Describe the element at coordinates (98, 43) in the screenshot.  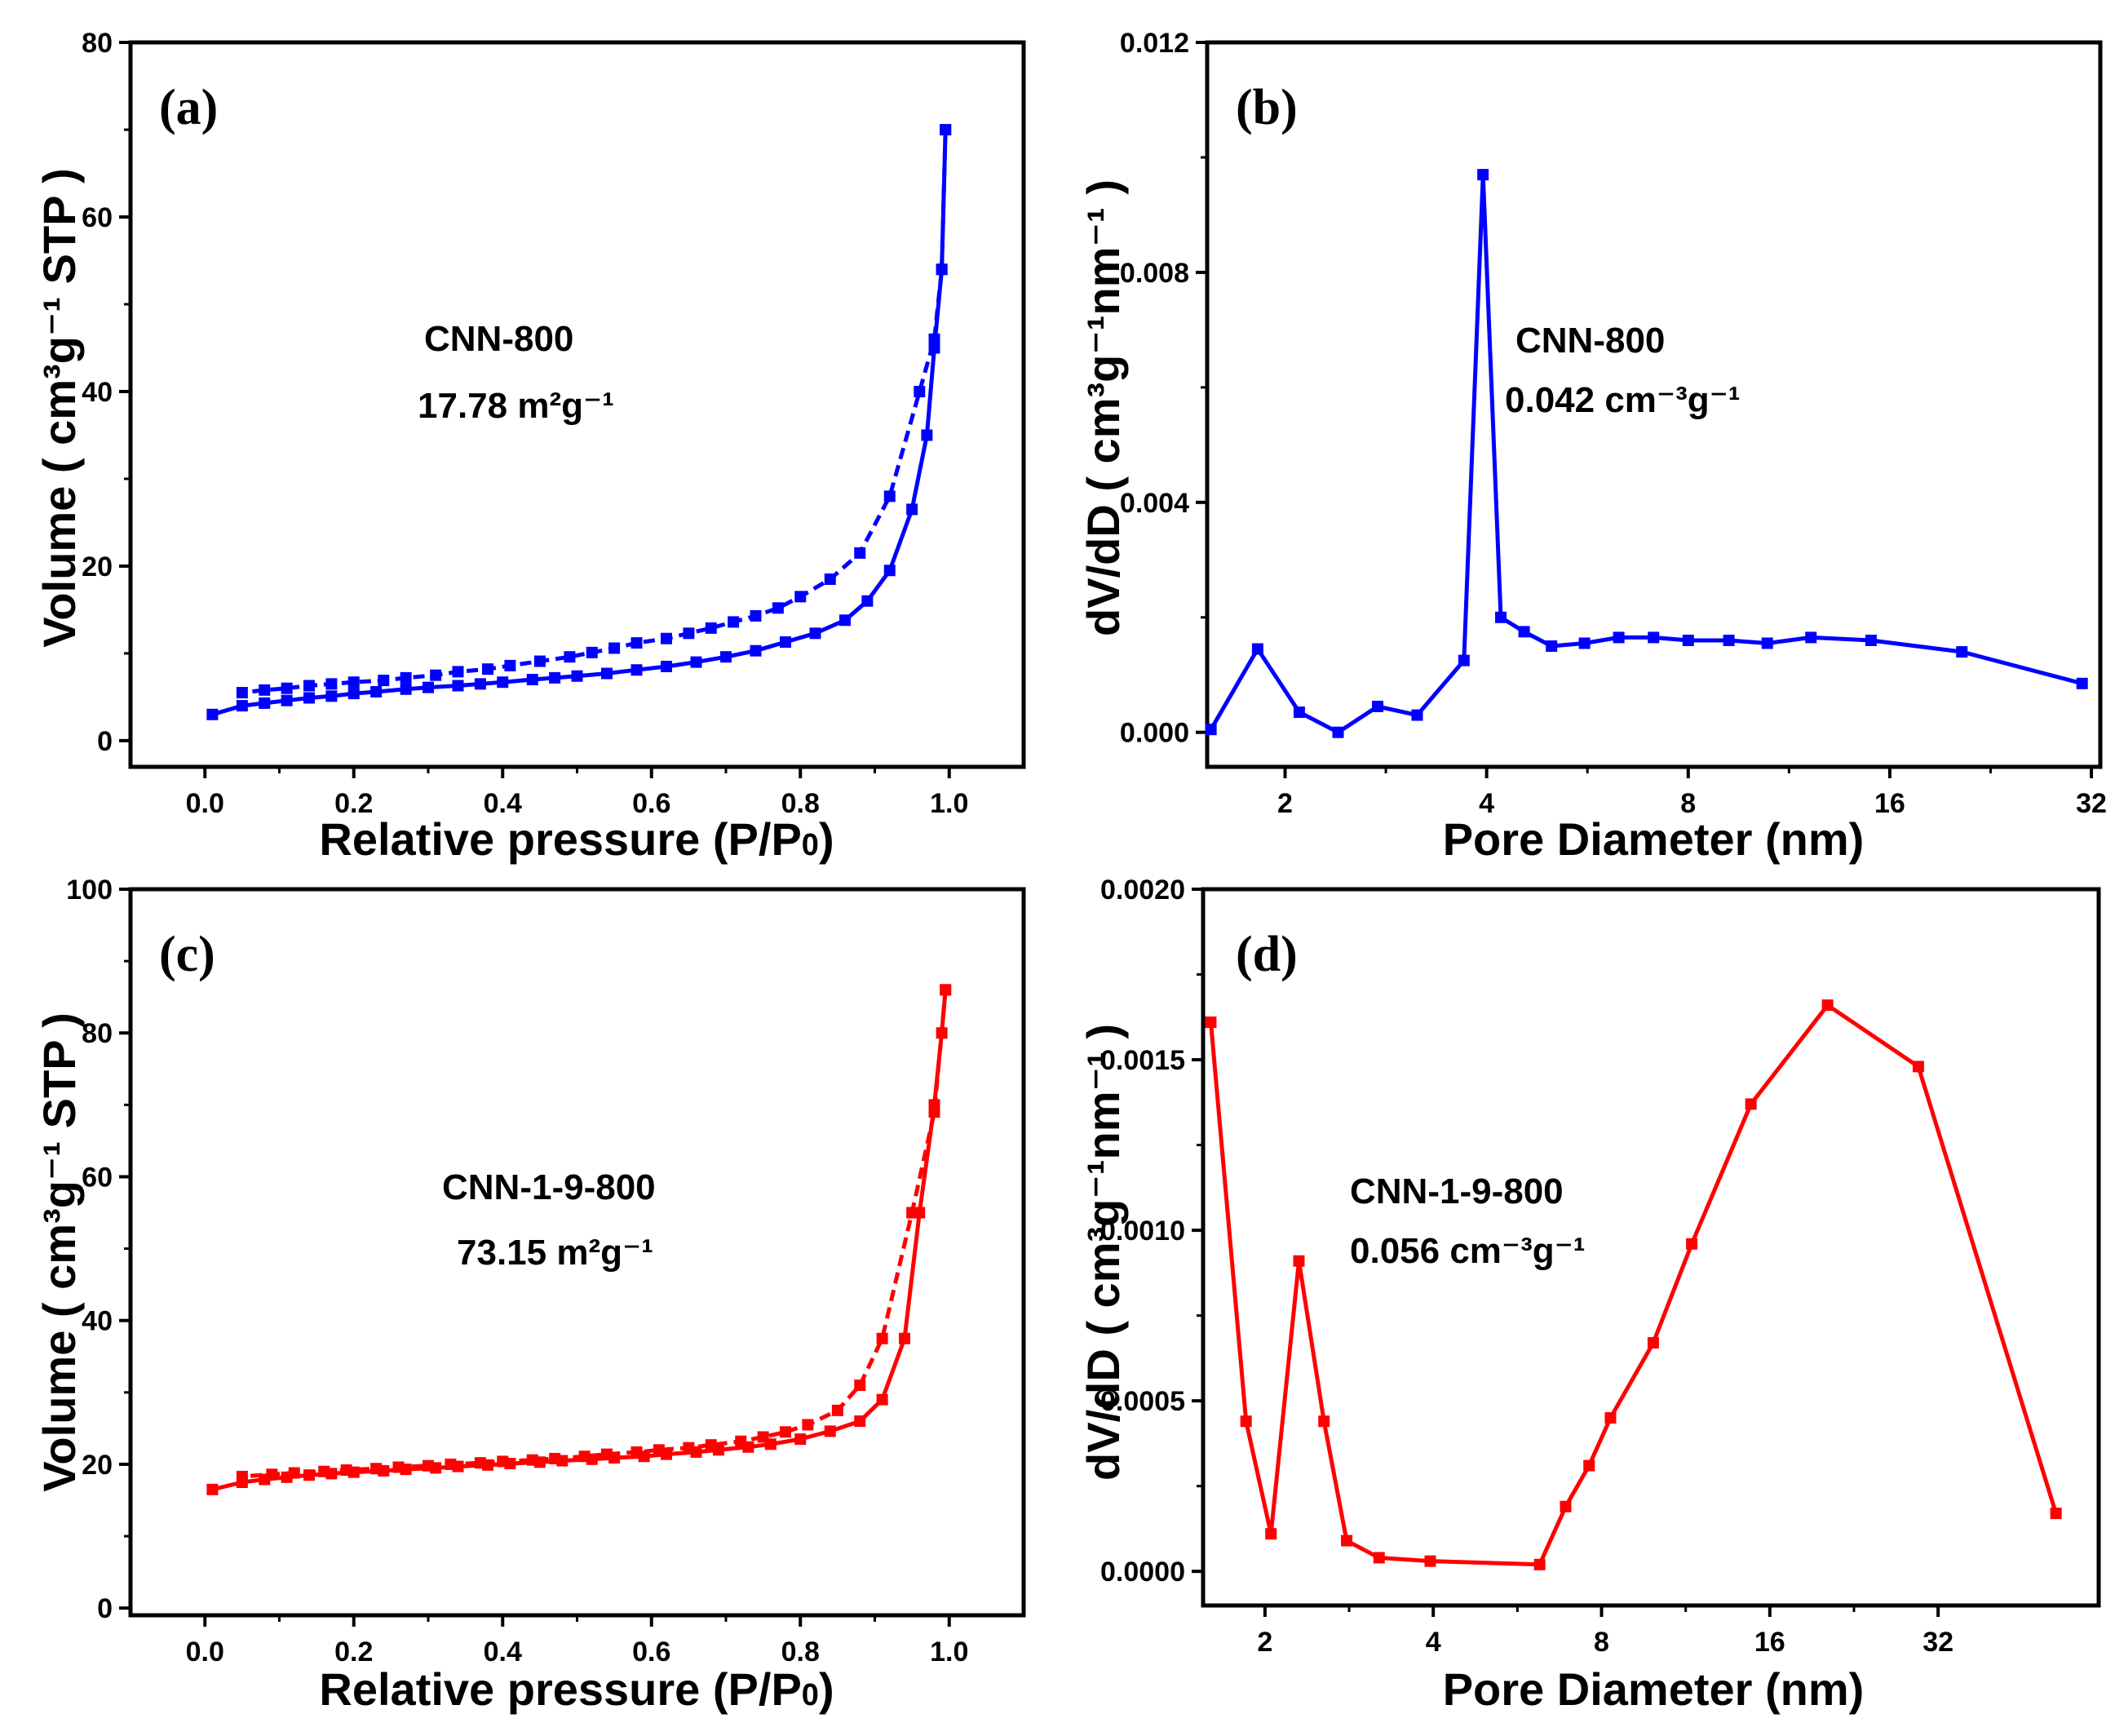
I see `y-tick-label: 80` at that location.